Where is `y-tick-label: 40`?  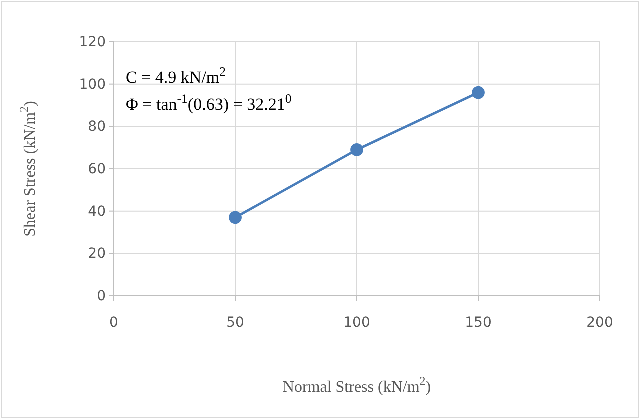 y-tick-label: 40 is located at coordinates (97, 212).